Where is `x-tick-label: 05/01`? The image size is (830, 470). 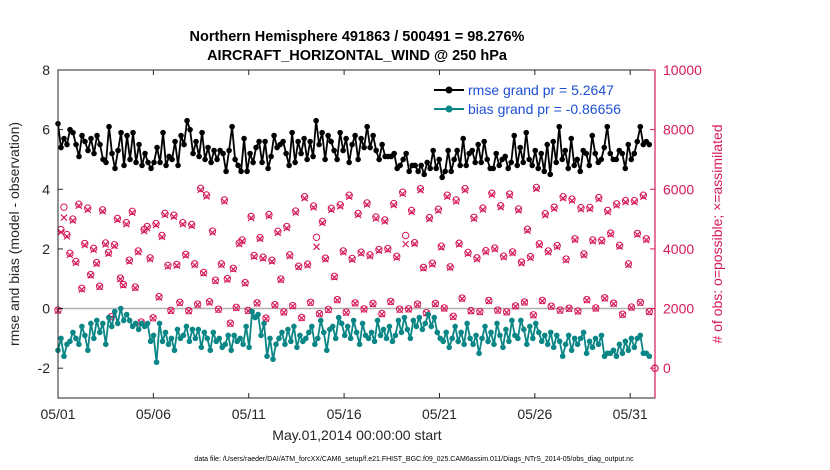 x-tick-label: 05/01 is located at coordinates (57, 414).